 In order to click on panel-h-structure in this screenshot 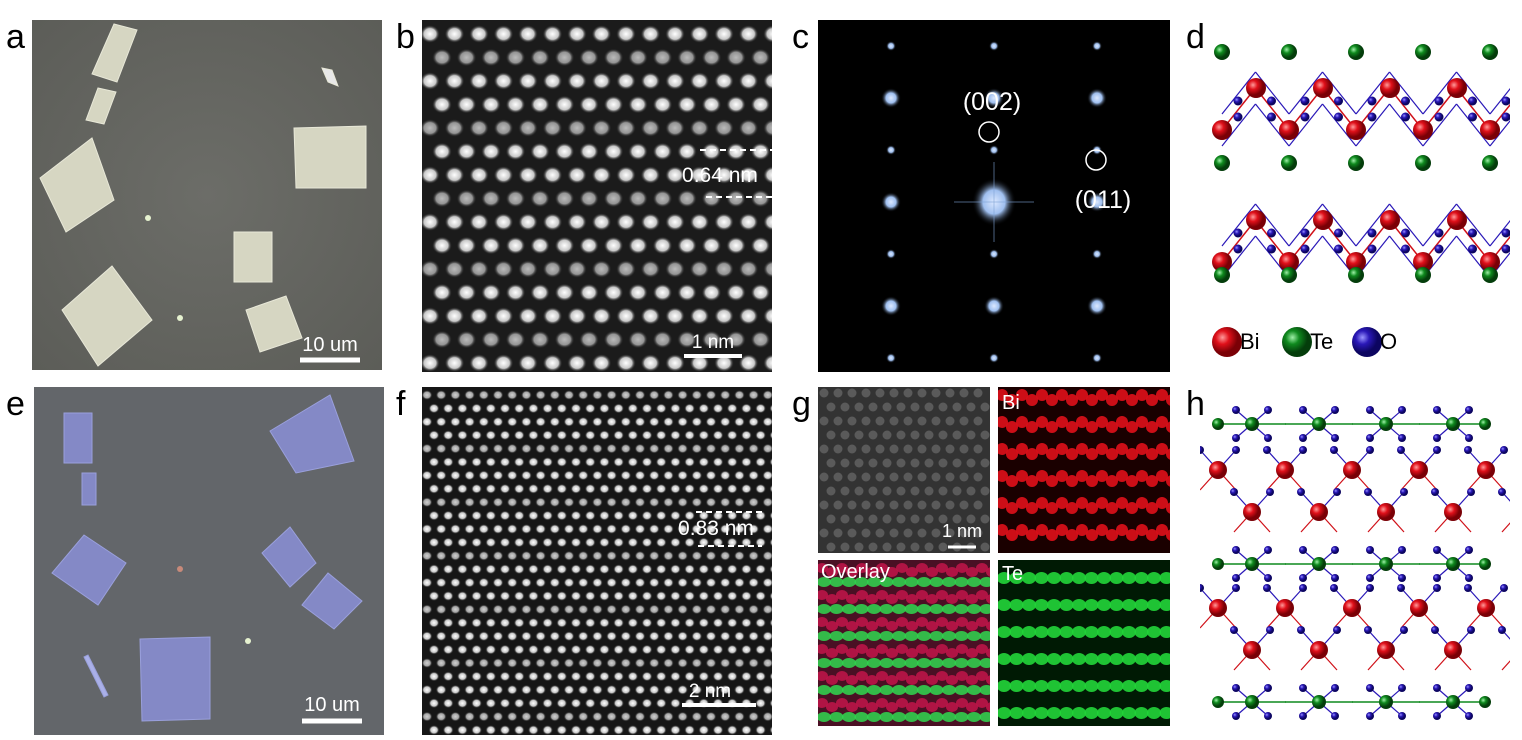, I will do `click(1355, 563)`.